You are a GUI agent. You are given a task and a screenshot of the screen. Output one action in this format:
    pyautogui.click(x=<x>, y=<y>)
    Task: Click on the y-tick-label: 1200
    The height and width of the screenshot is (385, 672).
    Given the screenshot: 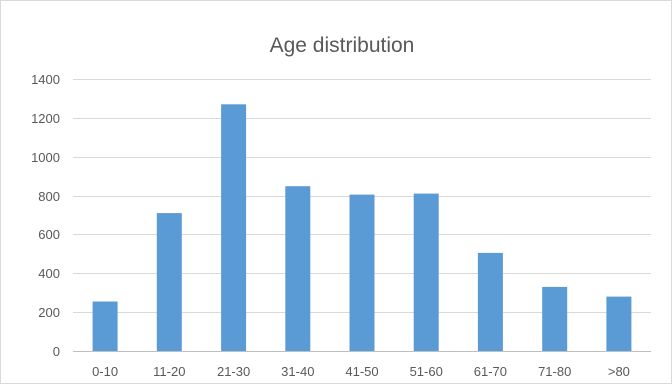 What is the action you would take?
    pyautogui.click(x=45, y=118)
    